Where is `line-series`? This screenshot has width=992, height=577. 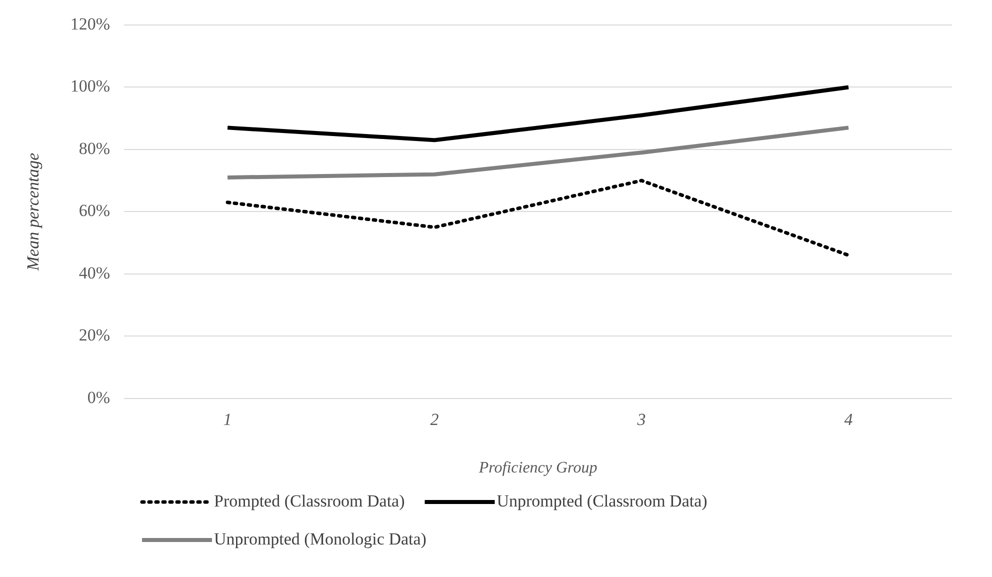 line-series is located at coordinates (538, 218).